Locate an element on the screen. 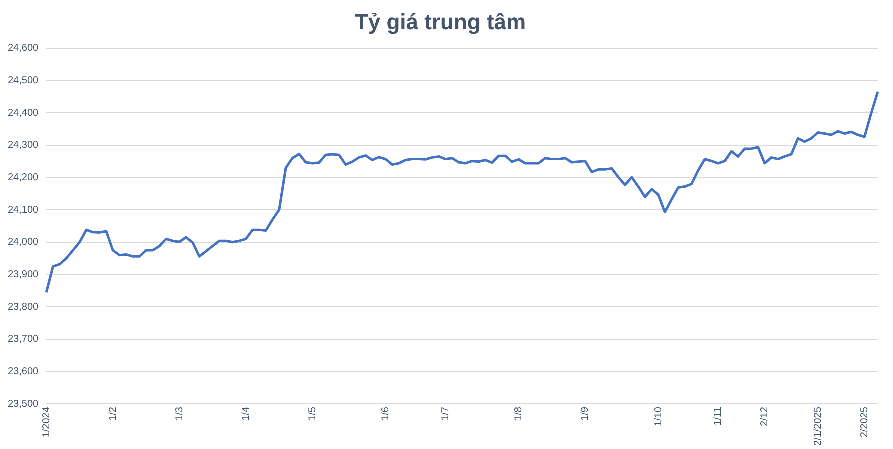  y-tick-label: 23,800 is located at coordinates (24, 307).